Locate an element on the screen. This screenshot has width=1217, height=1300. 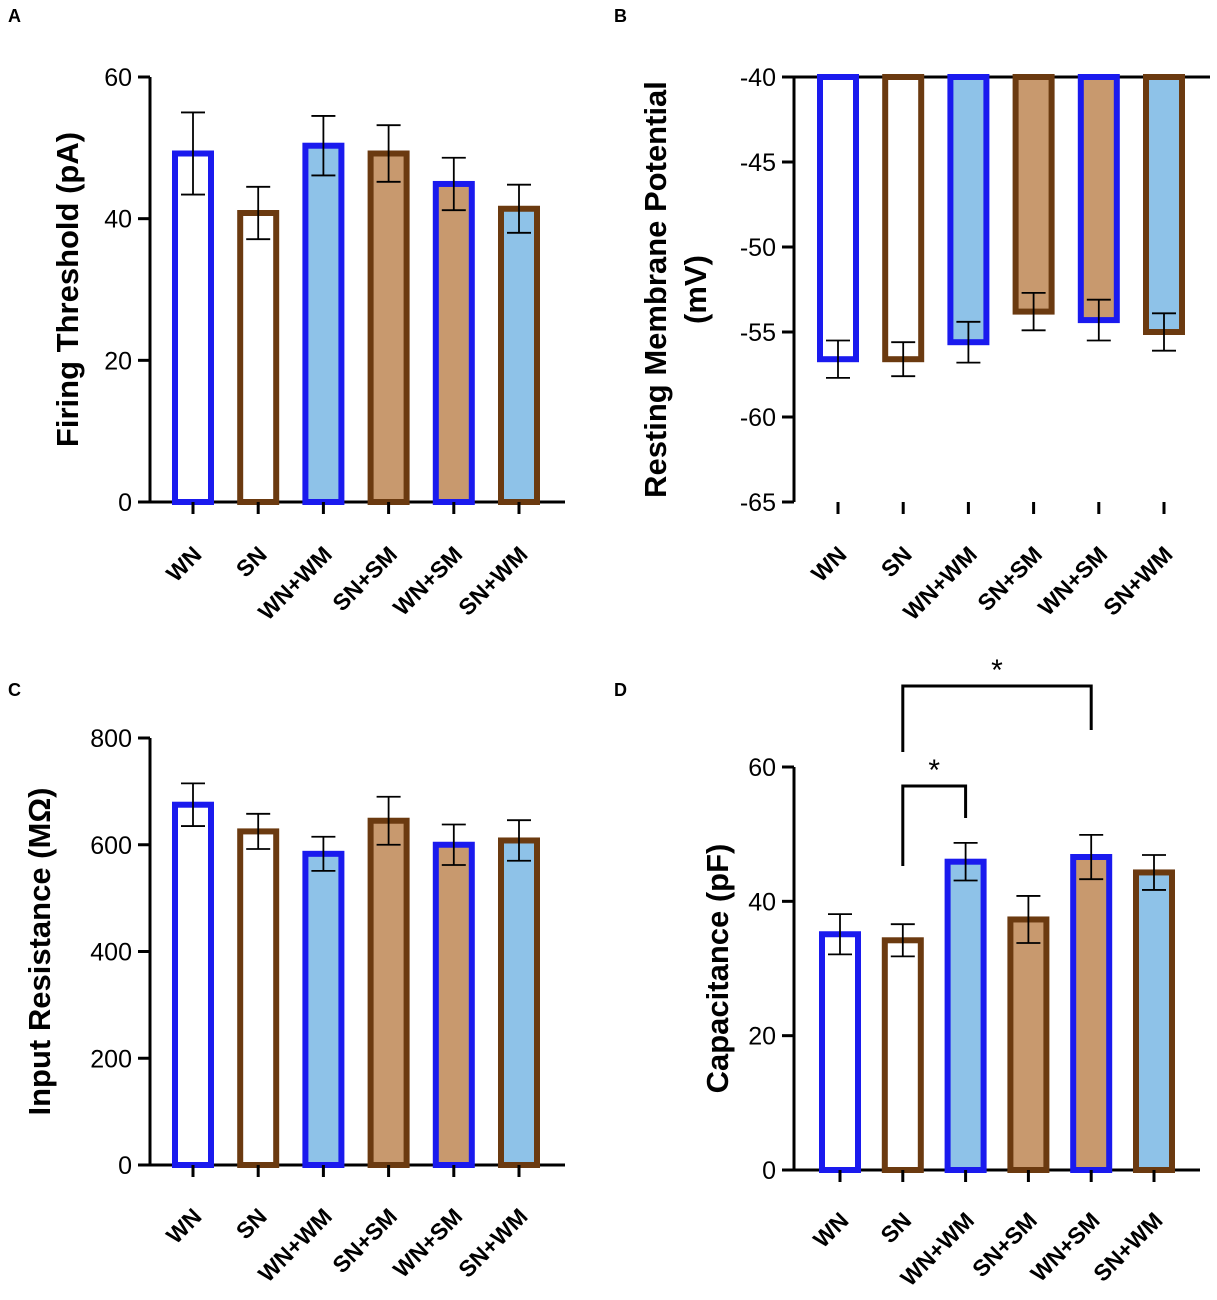
y-tick-label: 400 is located at coordinates (111, 953).